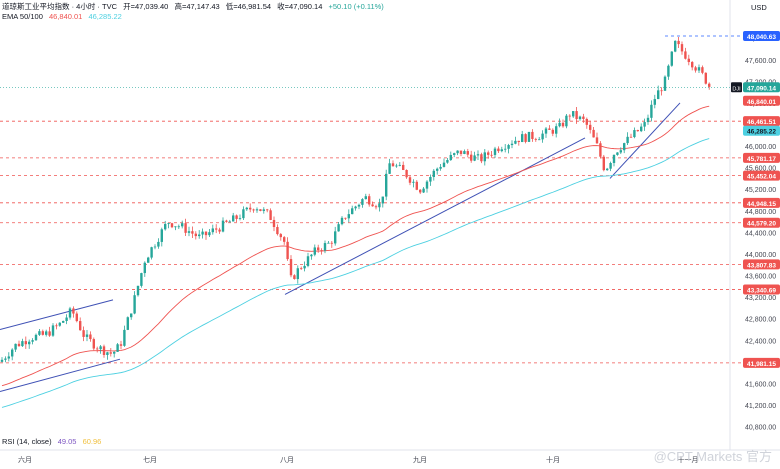 The image size is (780, 469). What do you see at coordinates (64, 17) in the screenshot?
I see `ema-legend: EMA 50/100 46,840.01 46,285.22` at bounding box center [64, 17].